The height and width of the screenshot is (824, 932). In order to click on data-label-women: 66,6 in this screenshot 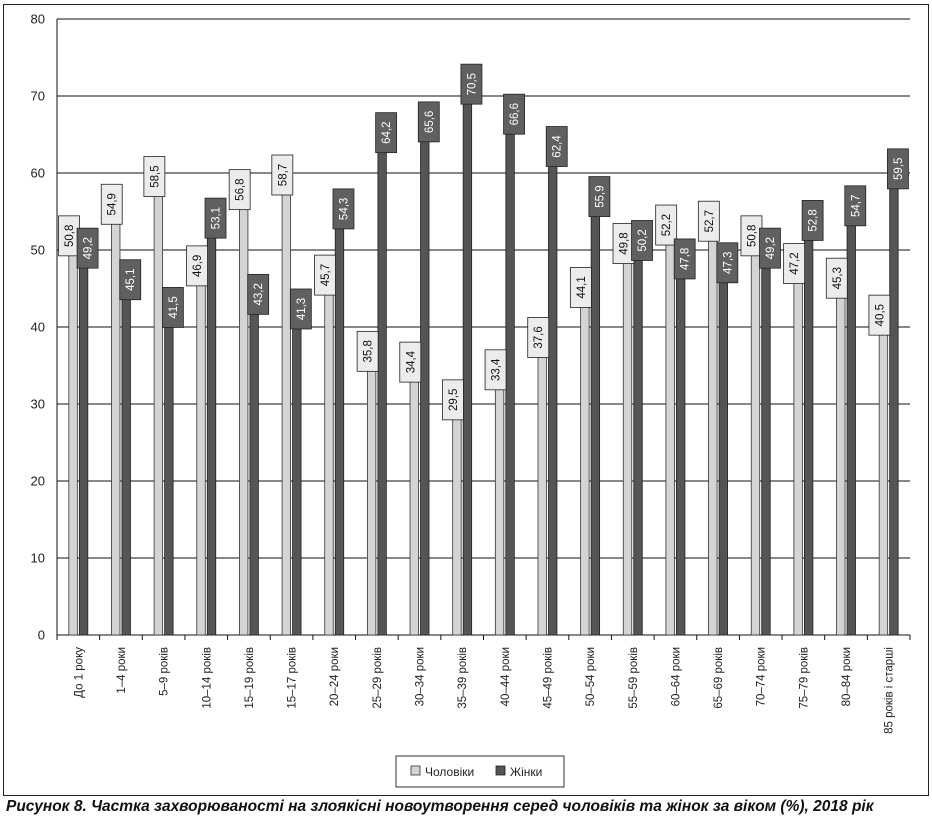, I will do `click(515, 114)`.